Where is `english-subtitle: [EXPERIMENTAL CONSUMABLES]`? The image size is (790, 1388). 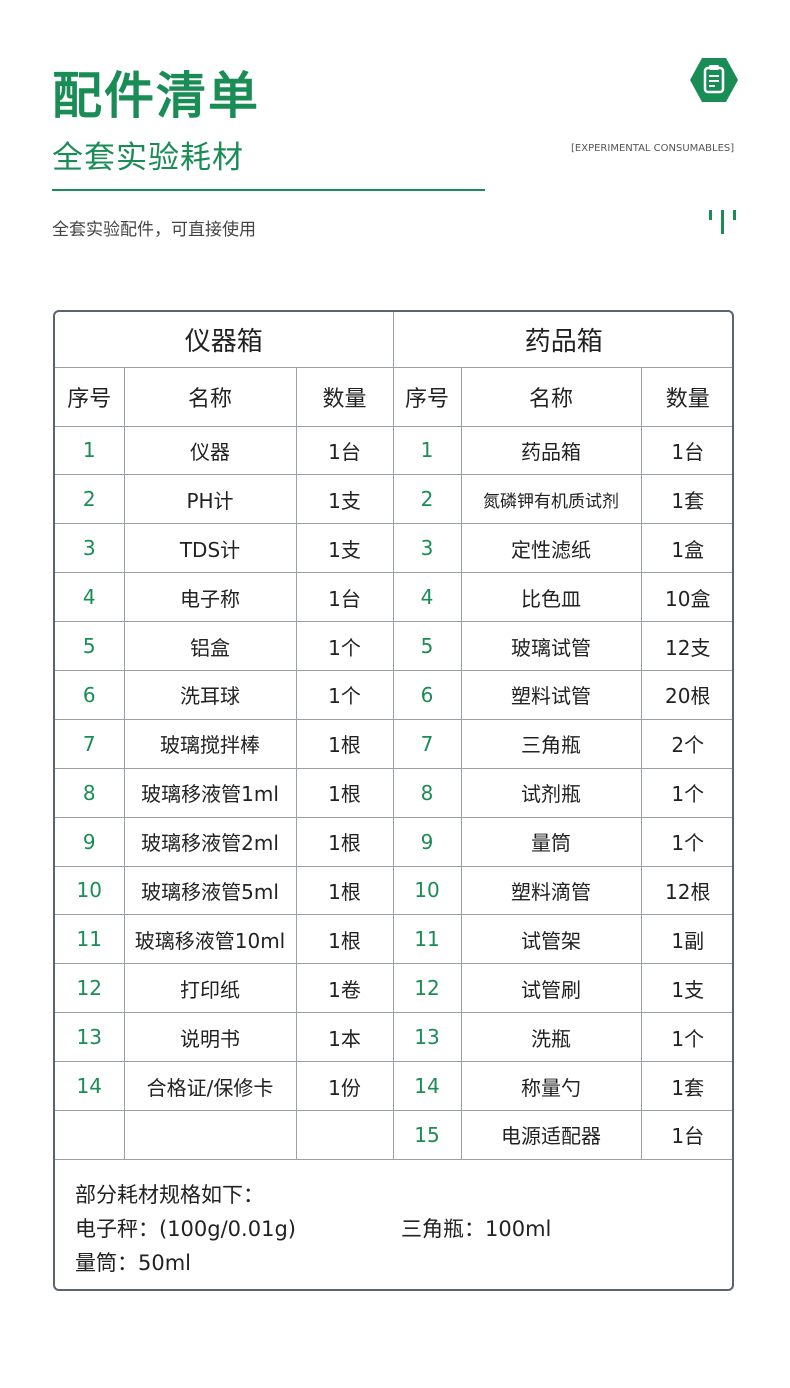 english-subtitle: [EXPERIMENTAL CONSUMABLES] is located at coordinates (653, 148).